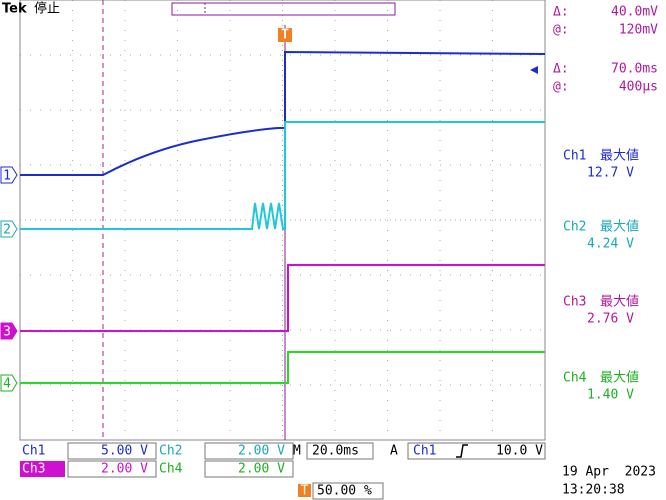 The height and width of the screenshot is (500, 666). What do you see at coordinates (519, 451) in the screenshot?
I see `trigger-level: 10.0 V` at bounding box center [519, 451].